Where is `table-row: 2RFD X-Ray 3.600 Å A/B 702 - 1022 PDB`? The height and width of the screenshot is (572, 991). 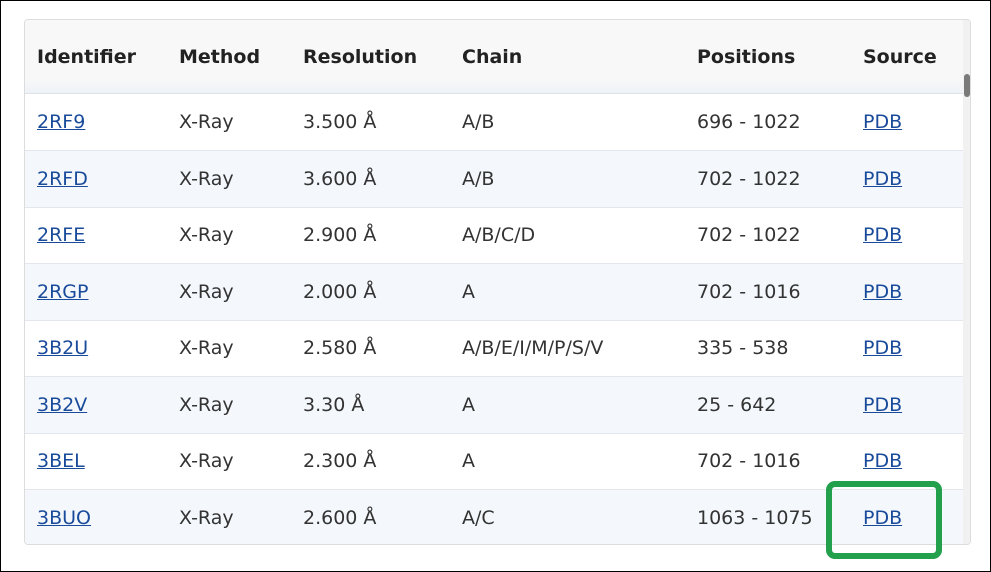
table-row: 2RFD X-Ray 3.600 Å A/B 702 - 1022 PDB is located at coordinates (494, 179).